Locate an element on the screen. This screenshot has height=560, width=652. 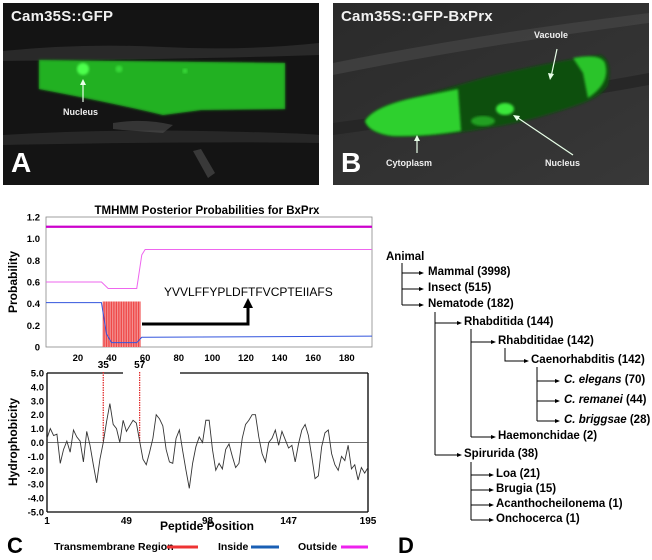
svg-text: 120 is located at coordinates (246, 358).